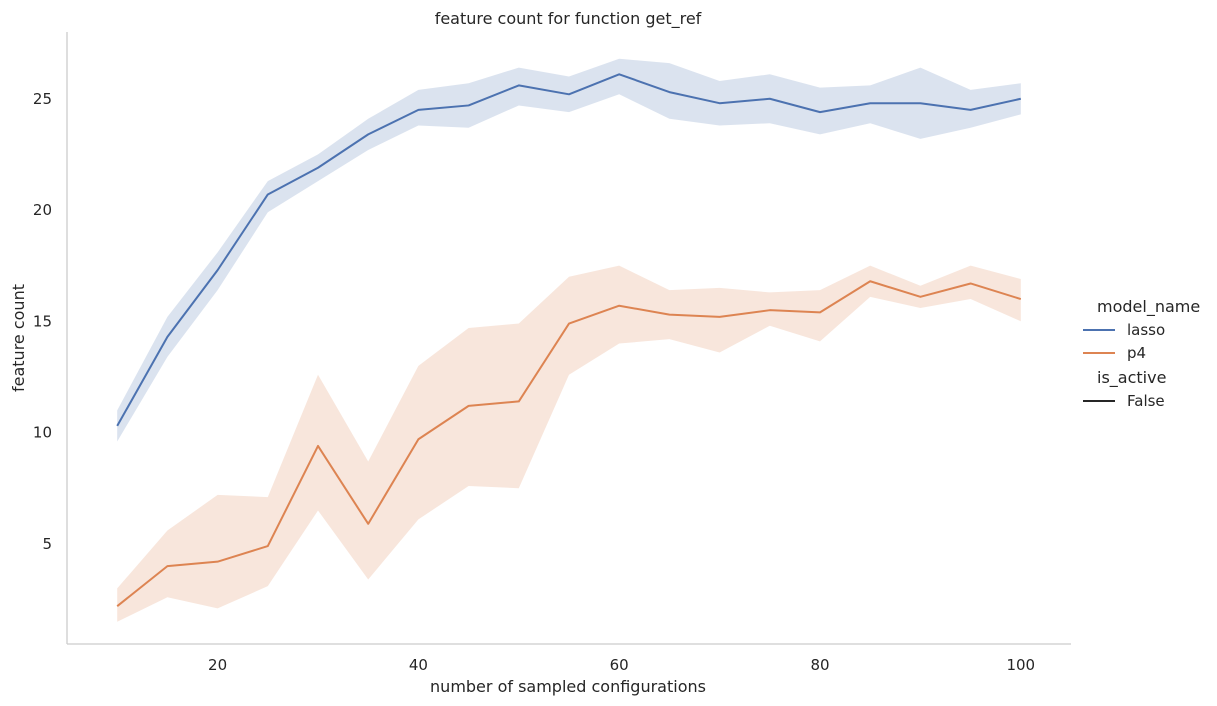  What do you see at coordinates (568, 686) in the screenshot?
I see `x-axis-title: number of sampled configurations` at bounding box center [568, 686].